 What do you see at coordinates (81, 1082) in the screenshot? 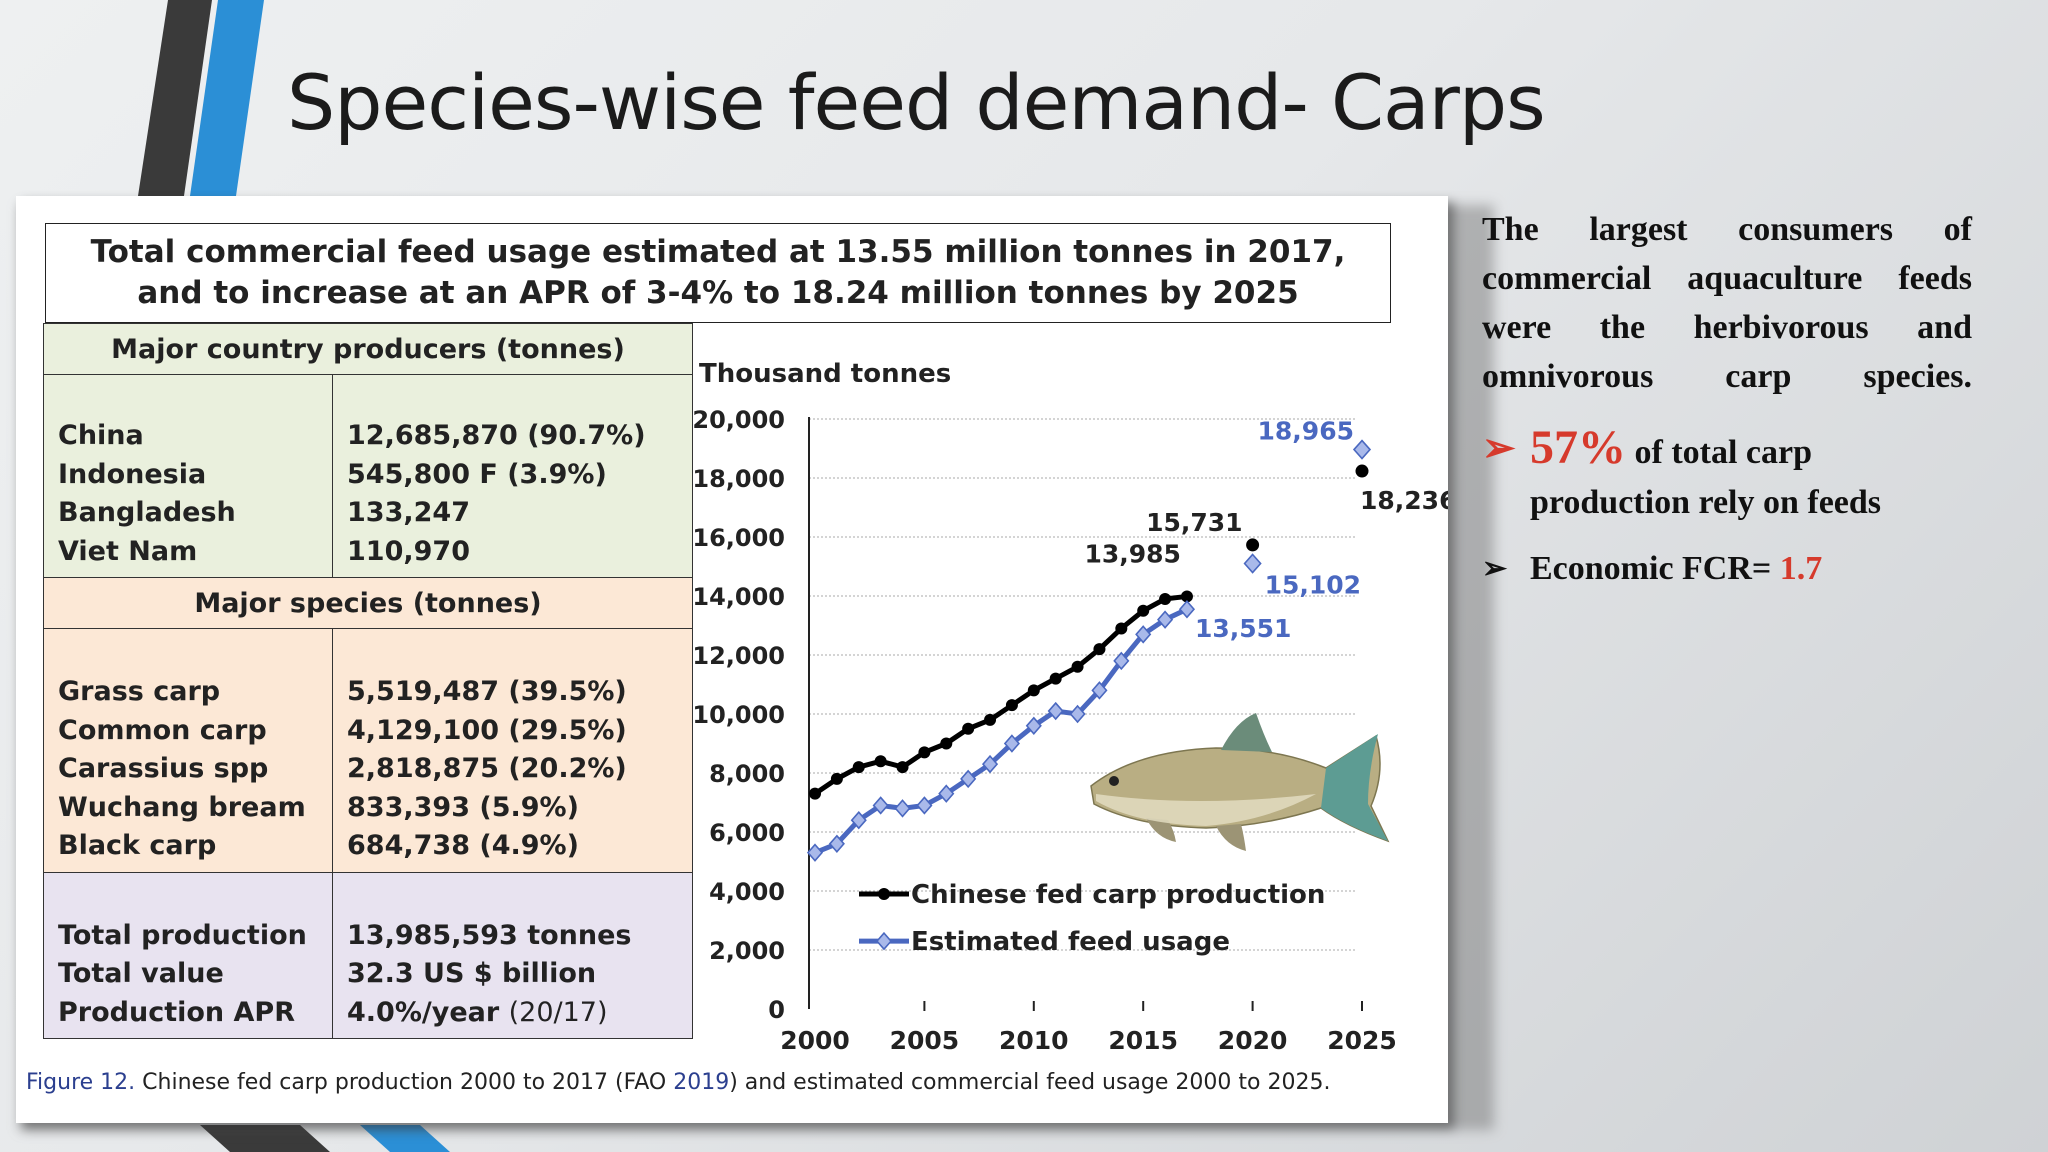
I see `caption-label: Figure 12.` at bounding box center [81, 1082].